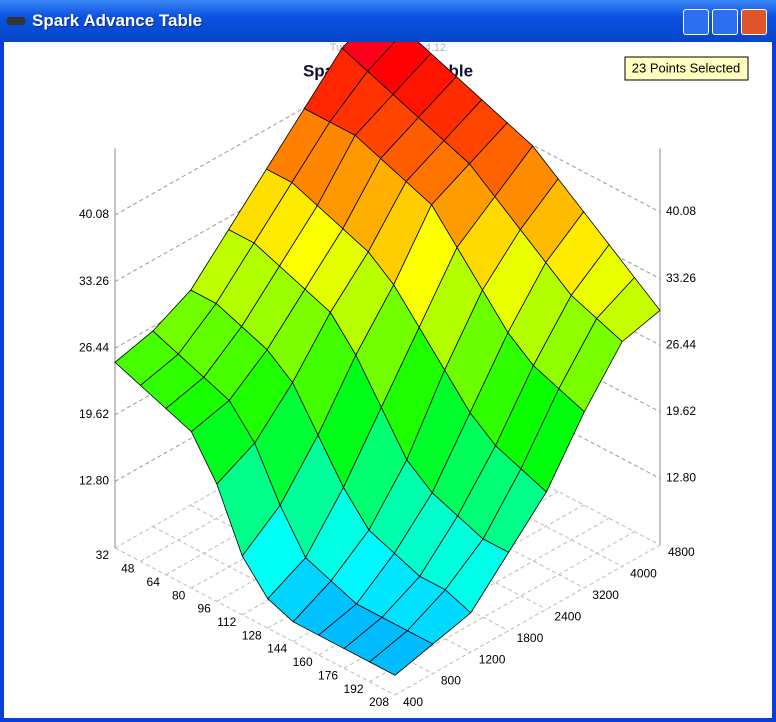 The image size is (776, 722). What do you see at coordinates (754, 22) in the screenshot?
I see `close-button` at bounding box center [754, 22].